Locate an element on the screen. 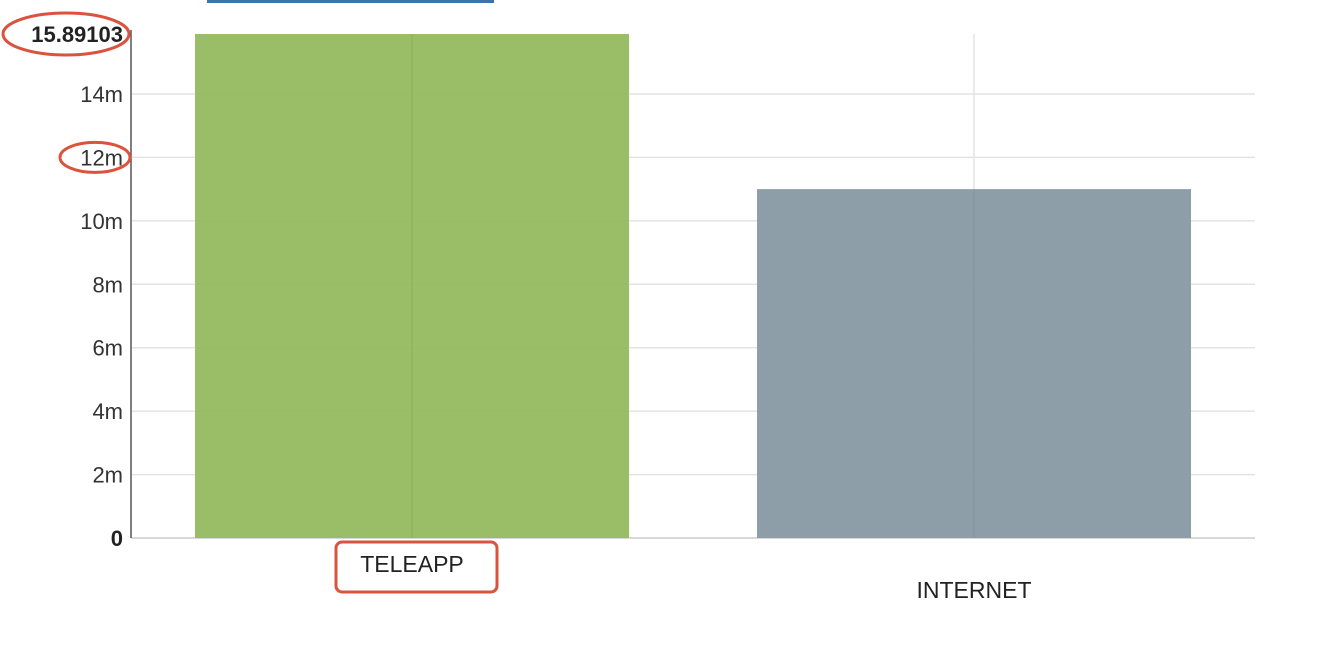 This screenshot has height=656, width=1344. y-tick-label-0: 0 is located at coordinates (117, 538).